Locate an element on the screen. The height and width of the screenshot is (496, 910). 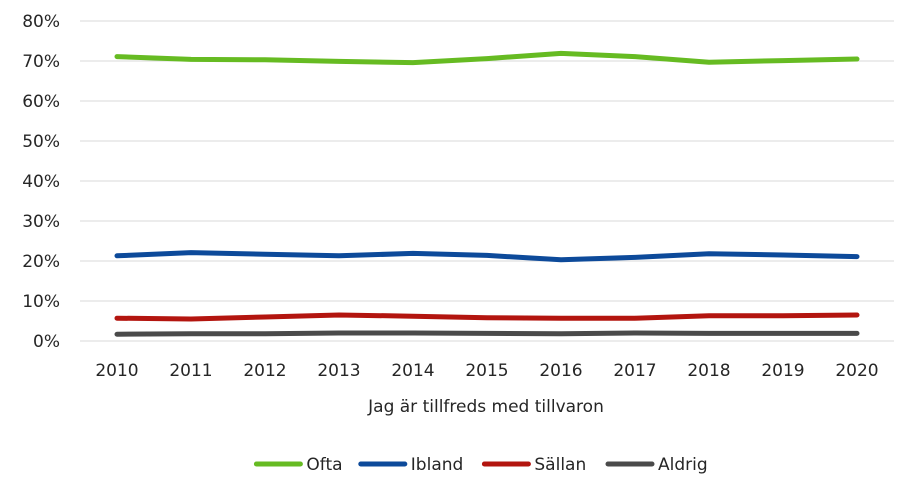
x-tick-label: 2011 is located at coordinates (190, 371).